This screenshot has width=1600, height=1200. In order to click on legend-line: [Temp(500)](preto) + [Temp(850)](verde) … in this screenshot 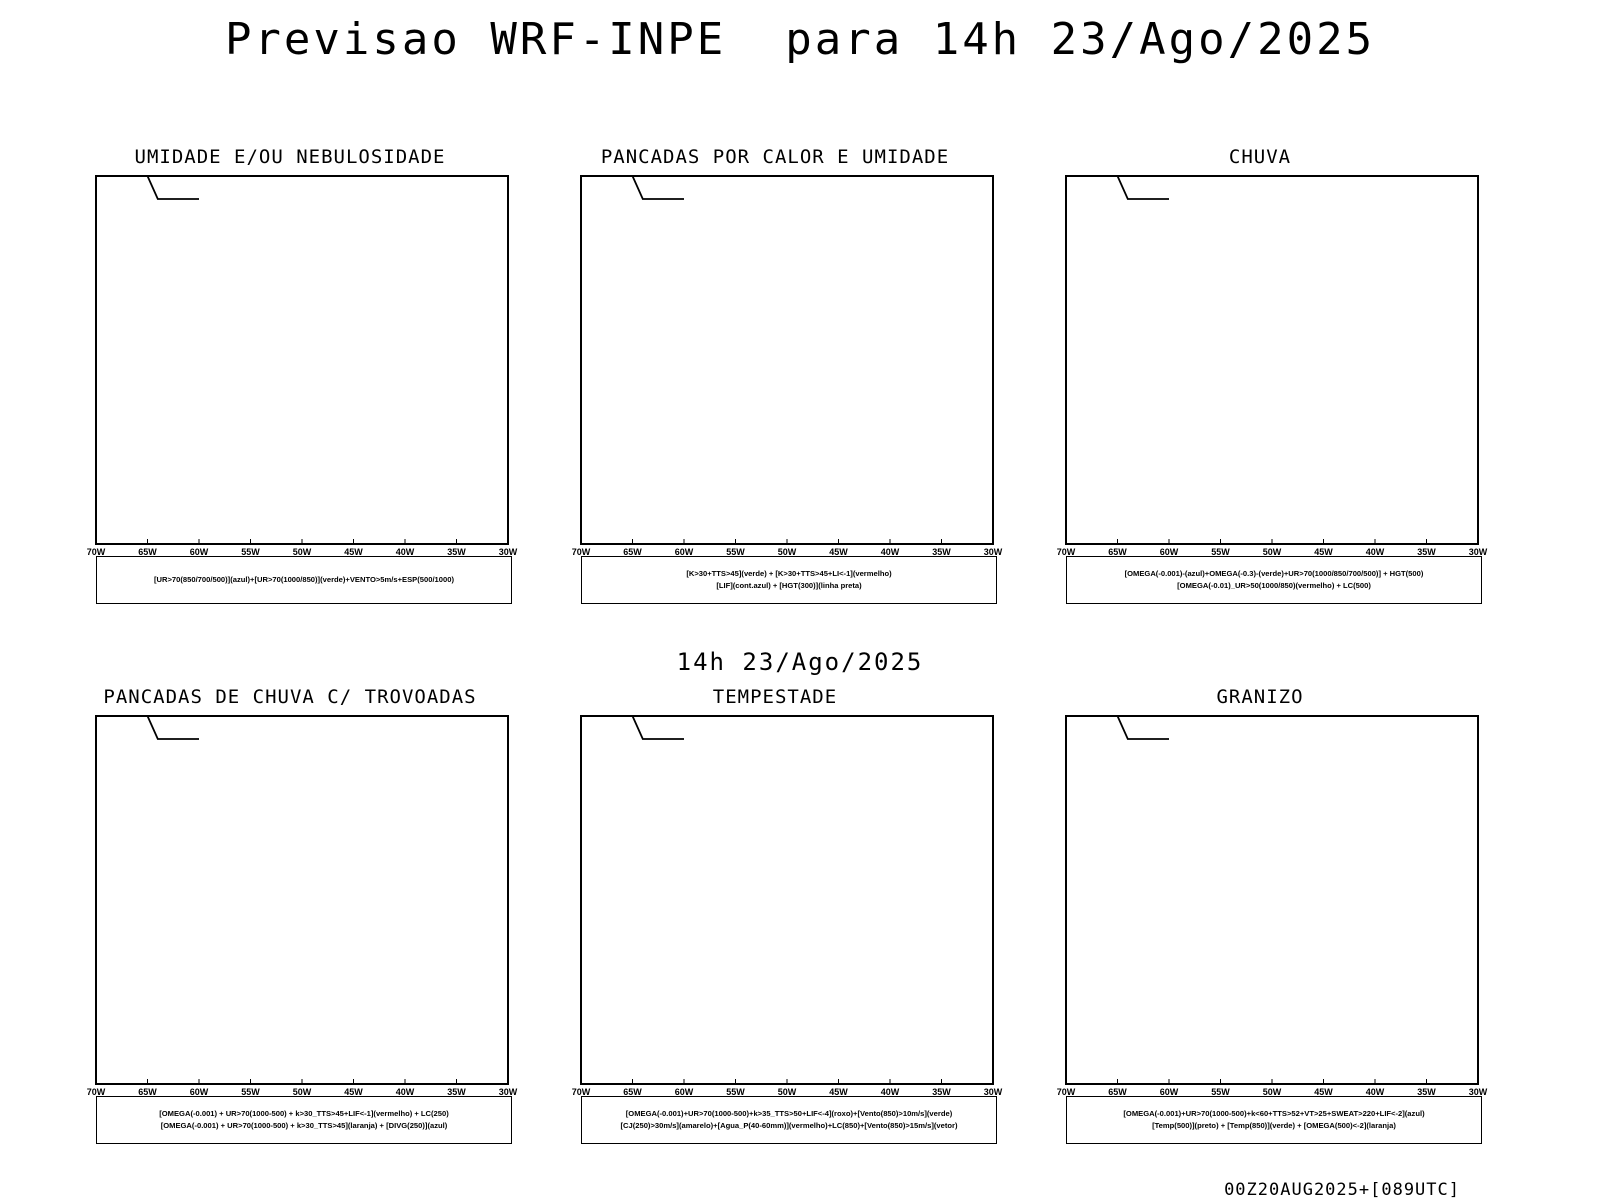, I will do `click(1274, 1125)`.